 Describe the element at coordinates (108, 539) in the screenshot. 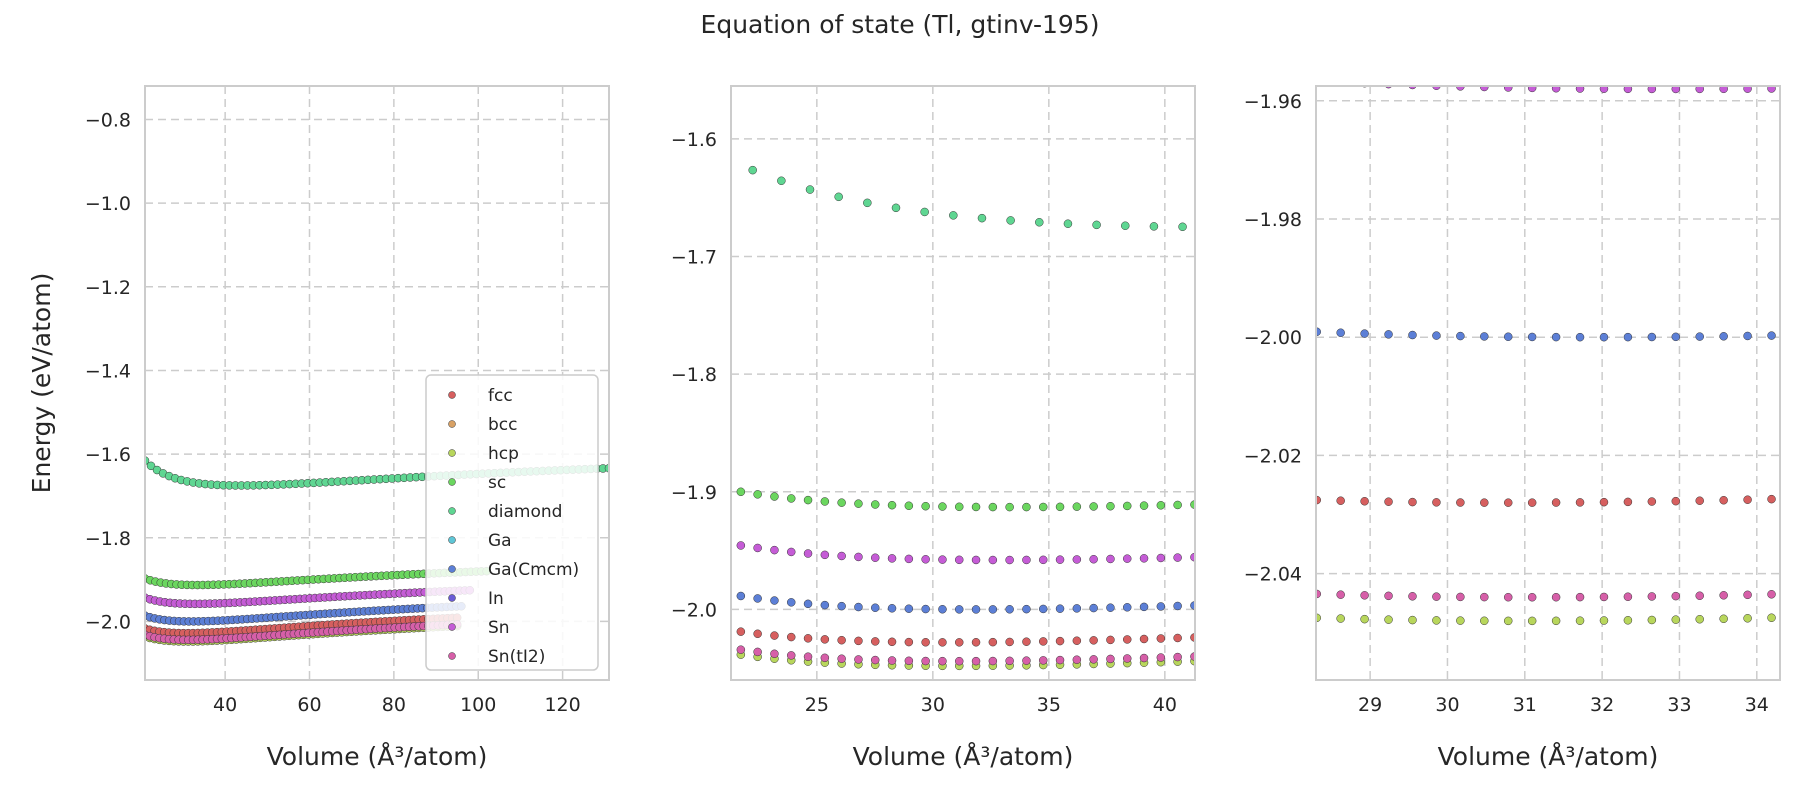

I see `y-tick-label: −1.8` at that location.